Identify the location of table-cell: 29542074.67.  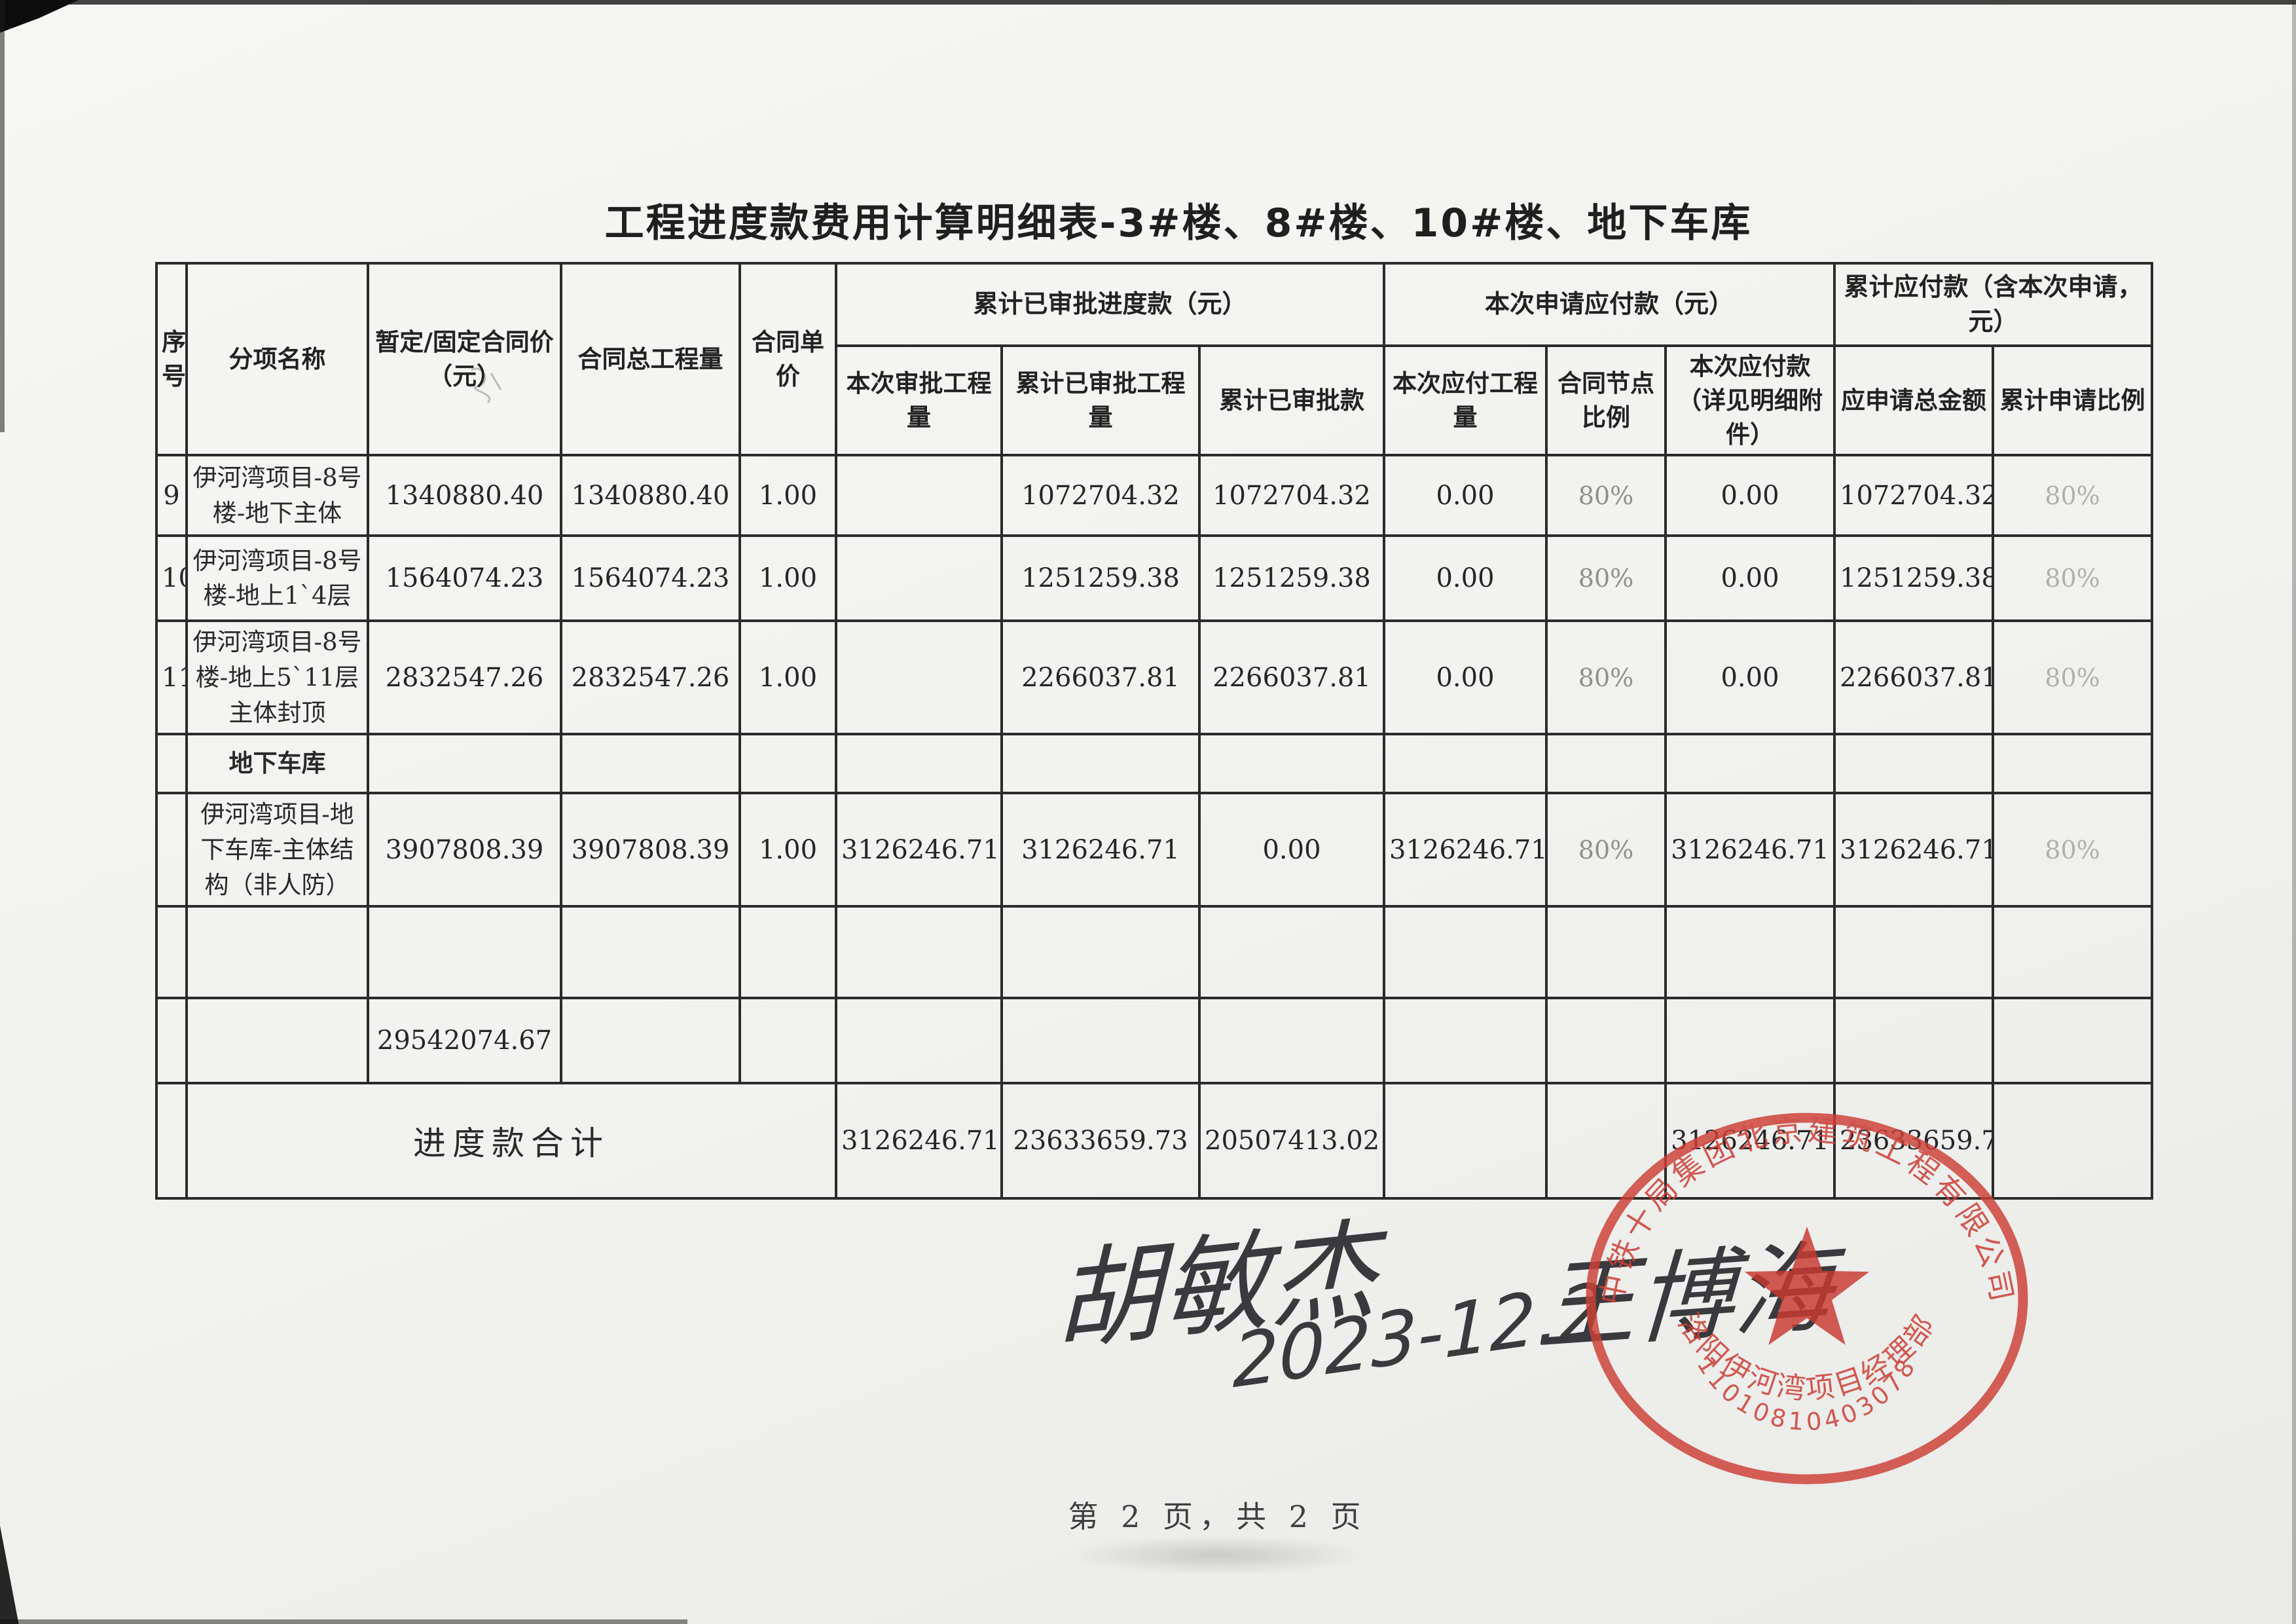
(464, 1041).